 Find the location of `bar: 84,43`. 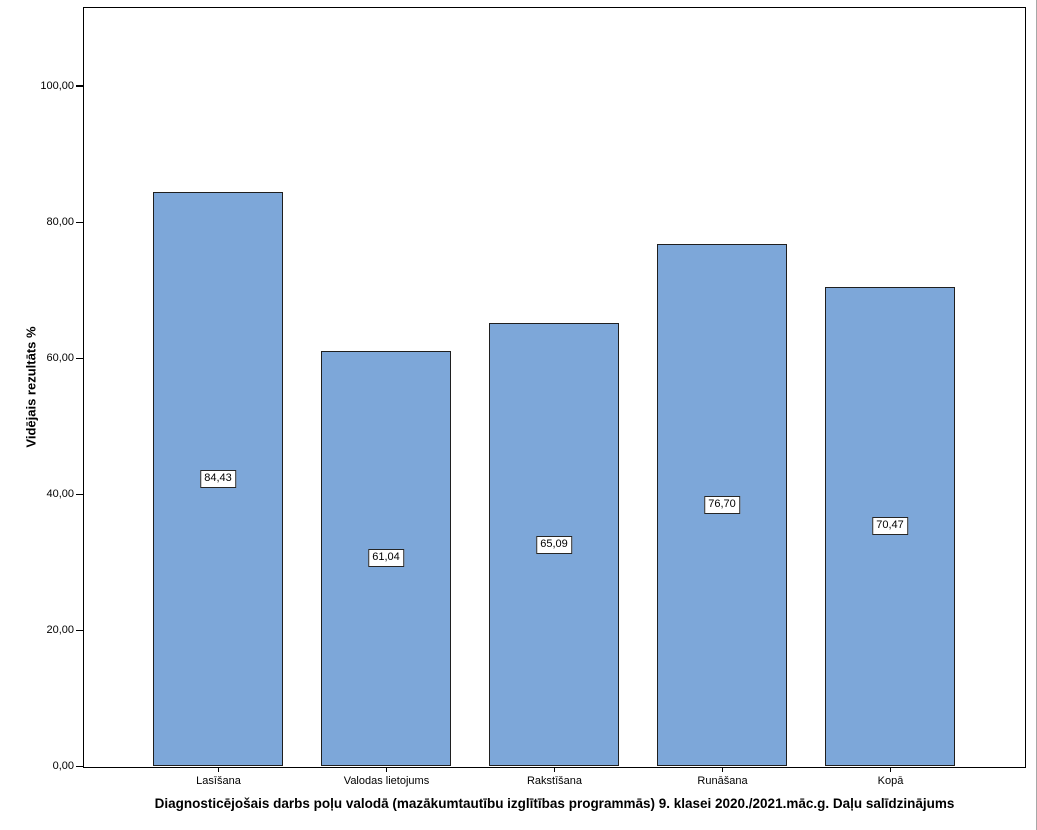

bar: 84,43 is located at coordinates (218, 478).